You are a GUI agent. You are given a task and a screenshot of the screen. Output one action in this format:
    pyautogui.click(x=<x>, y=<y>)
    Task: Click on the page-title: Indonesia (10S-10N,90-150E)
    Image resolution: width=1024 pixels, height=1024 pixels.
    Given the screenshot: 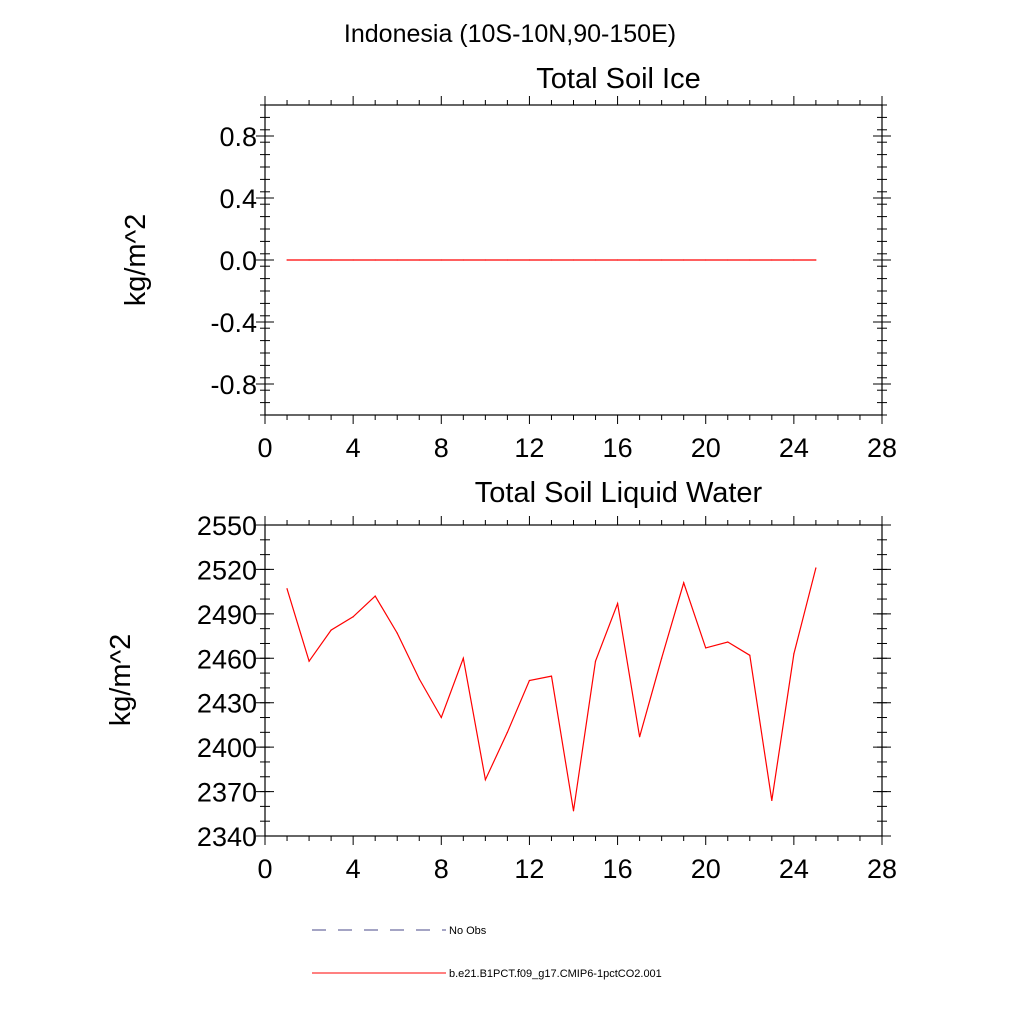 What is the action you would take?
    pyautogui.click(x=510, y=34)
    